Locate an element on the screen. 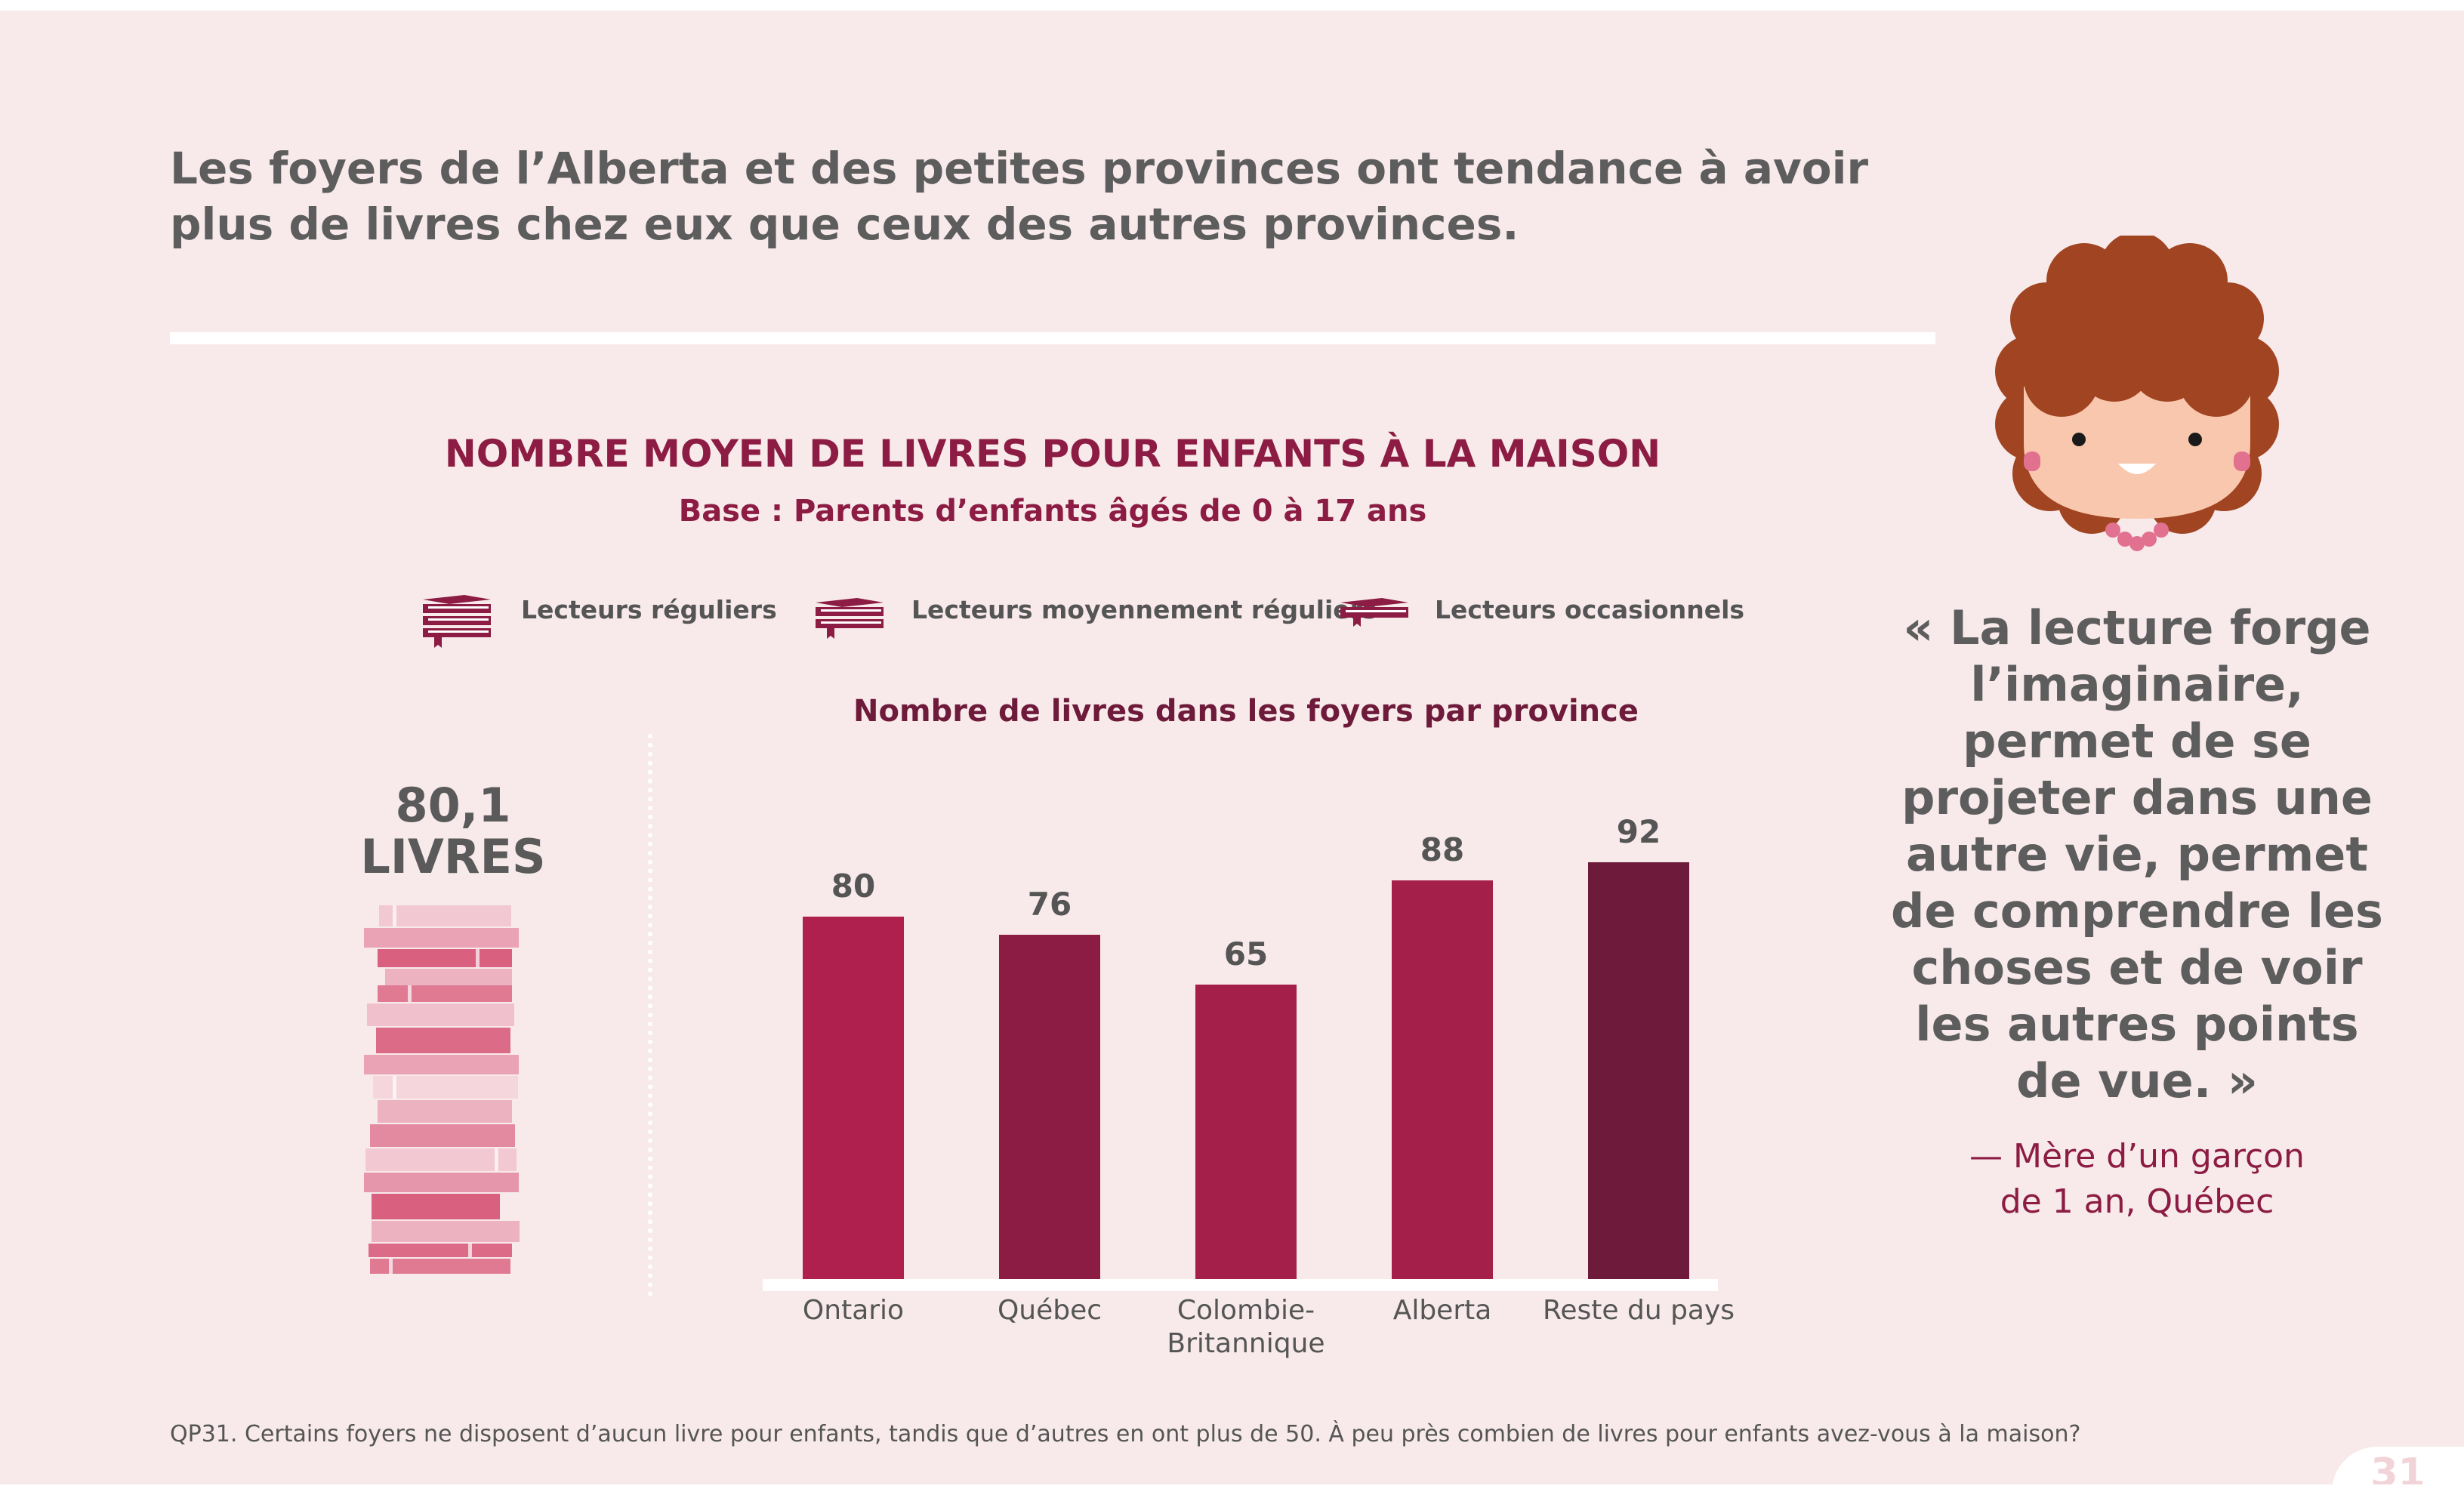 The width and height of the screenshot is (2464, 1495). page-number: 31 is located at coordinates (2398, 1465).